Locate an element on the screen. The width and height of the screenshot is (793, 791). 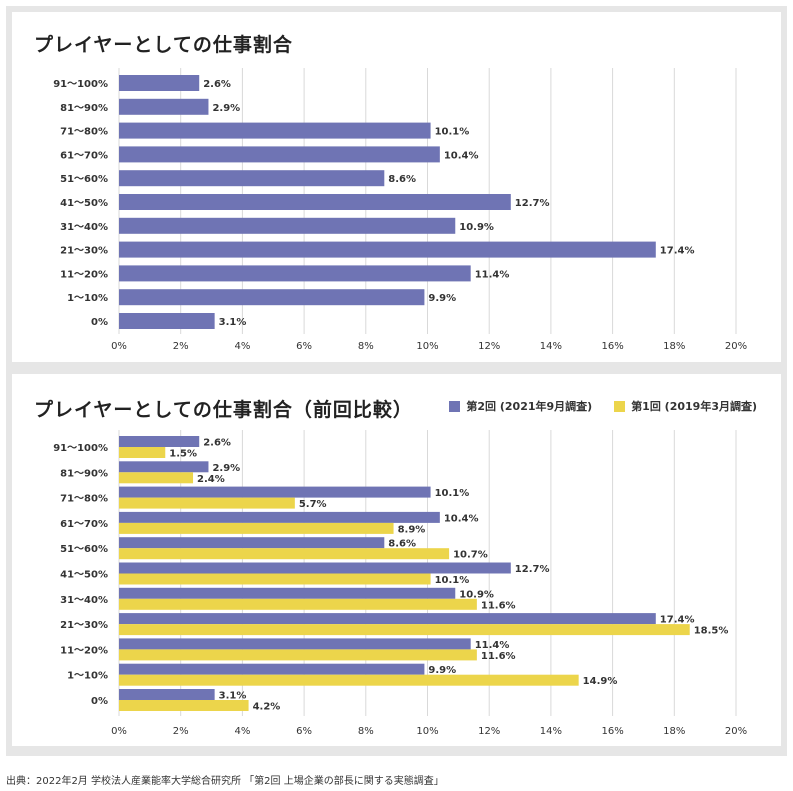
legend-label: 第1回 (2019年3月調査) is located at coordinates (694, 406).